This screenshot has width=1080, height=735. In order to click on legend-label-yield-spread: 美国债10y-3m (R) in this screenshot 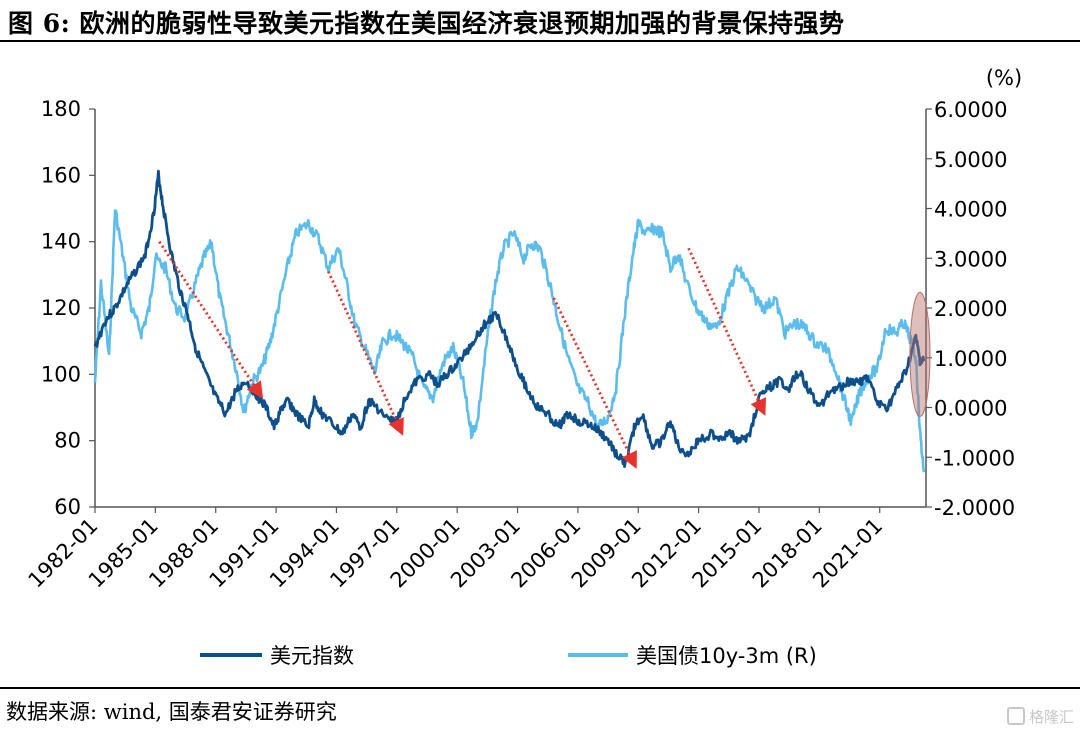, I will do `click(726, 656)`.